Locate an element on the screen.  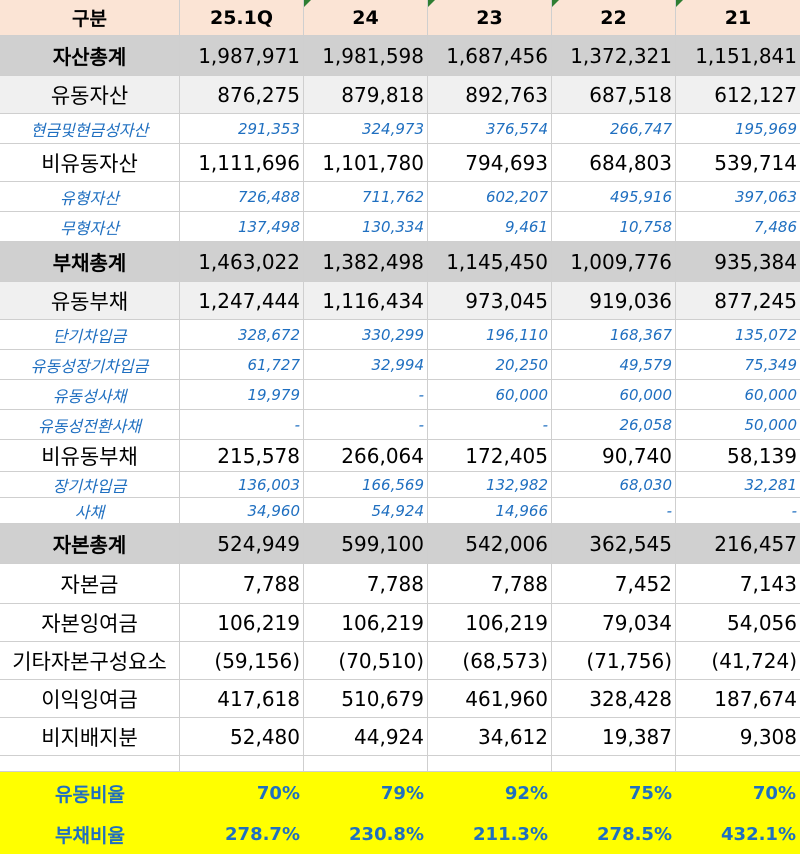
value-cell: 397,063 is located at coordinates (738, 197).